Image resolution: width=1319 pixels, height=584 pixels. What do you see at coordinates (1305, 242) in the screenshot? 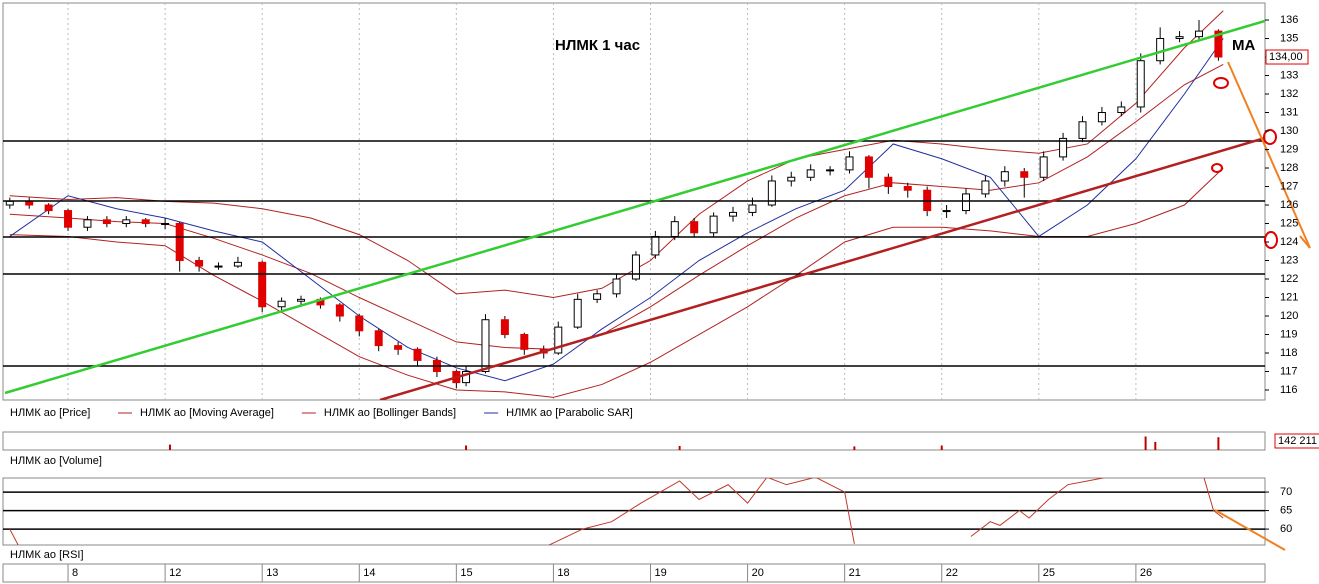
I see `arrow-head` at bounding box center [1305, 242].